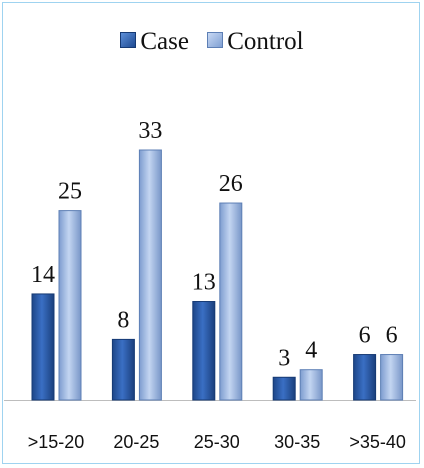 The width and height of the screenshot is (424, 468). Describe the element at coordinates (365, 336) in the screenshot. I see `data-label-case-5: 6` at that location.